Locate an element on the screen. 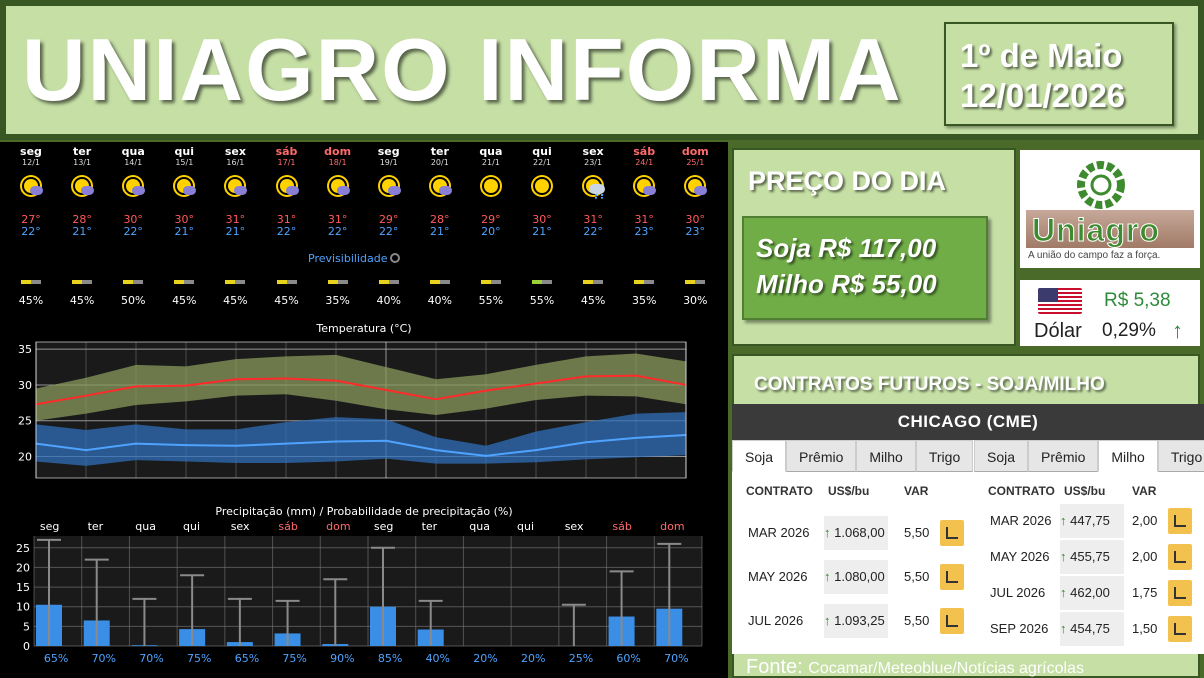 This screenshot has height=678, width=1204. temp-max: 27° is located at coordinates (31, 219).